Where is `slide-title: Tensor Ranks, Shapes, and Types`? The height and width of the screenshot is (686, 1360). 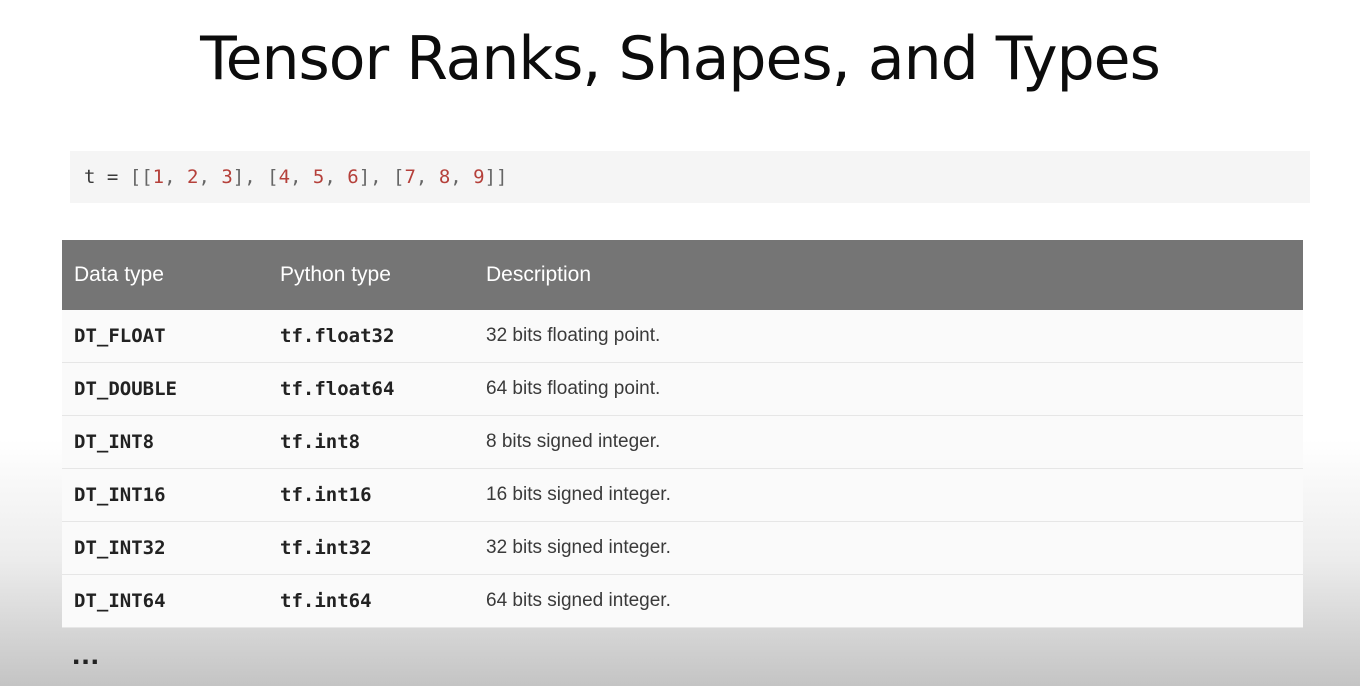
slide-title: Tensor Ranks, Shapes, and Types is located at coordinates (680, 59).